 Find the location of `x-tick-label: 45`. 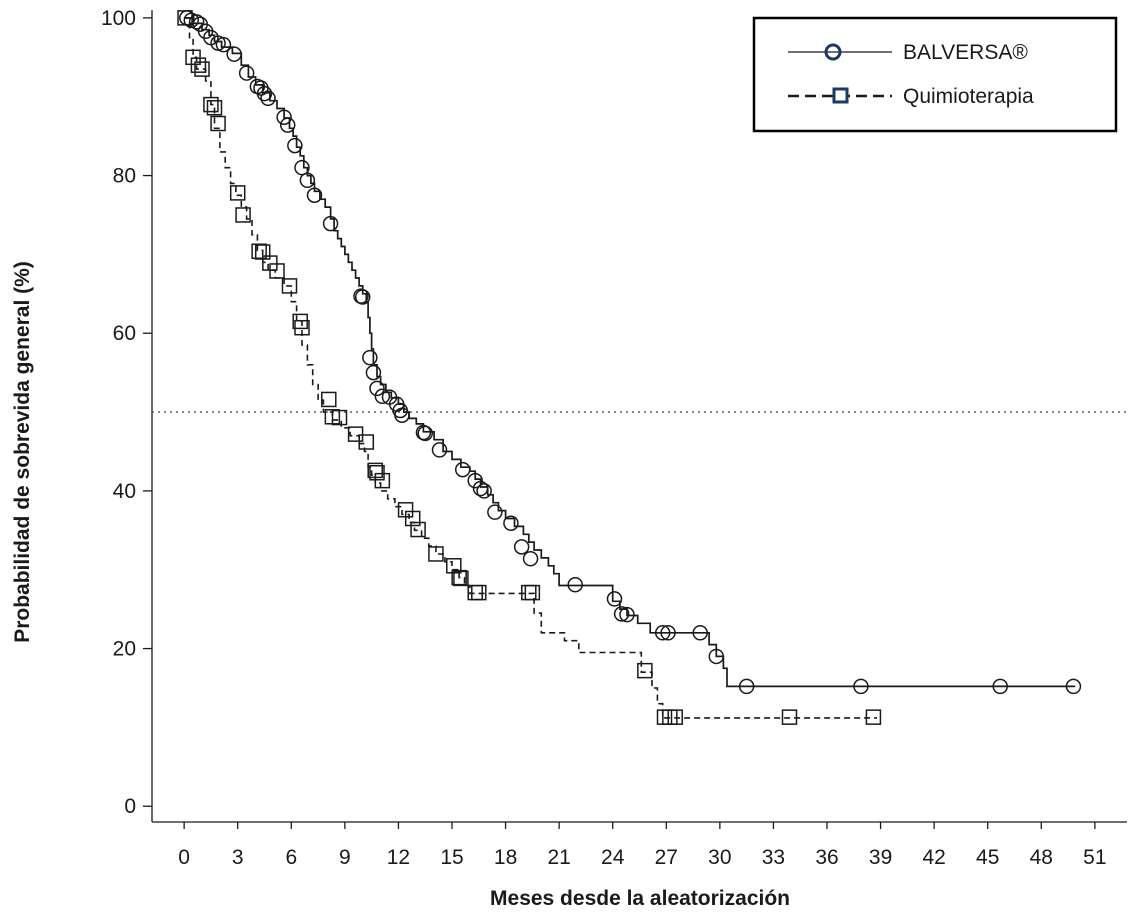

x-tick-label: 45 is located at coordinates (987, 857).